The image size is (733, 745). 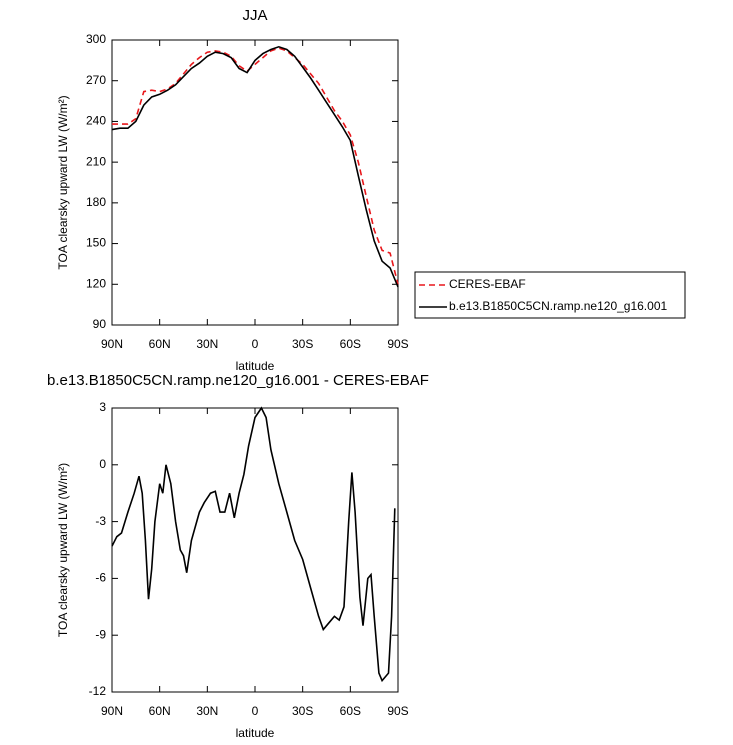 What do you see at coordinates (96, 202) in the screenshot?
I see `y-tick-label: 180` at bounding box center [96, 202].